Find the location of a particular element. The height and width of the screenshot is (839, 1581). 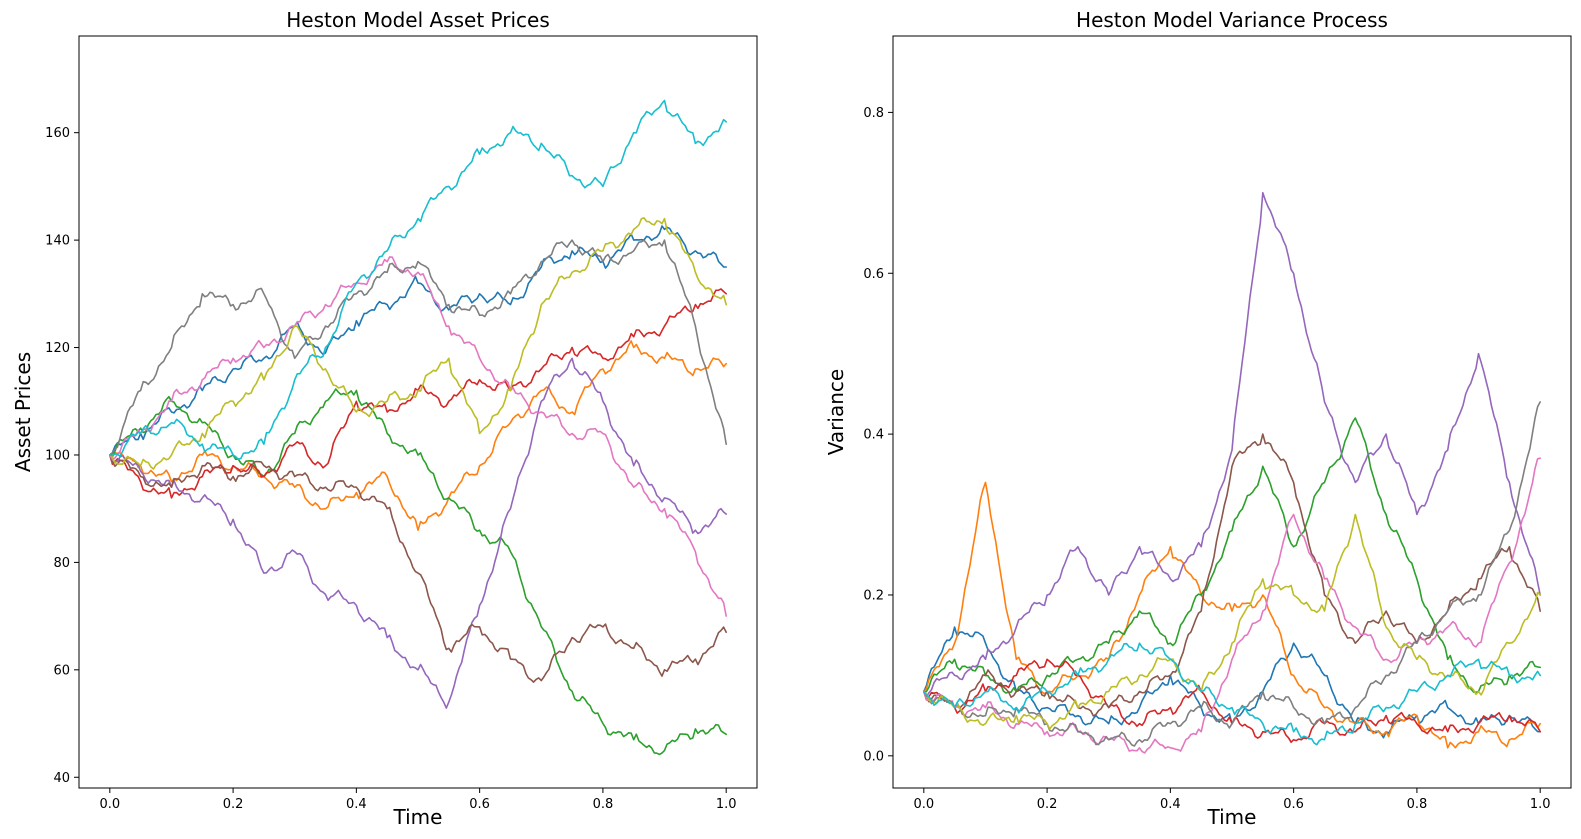

y-tick-label: 0.2 is located at coordinates (873, 595).